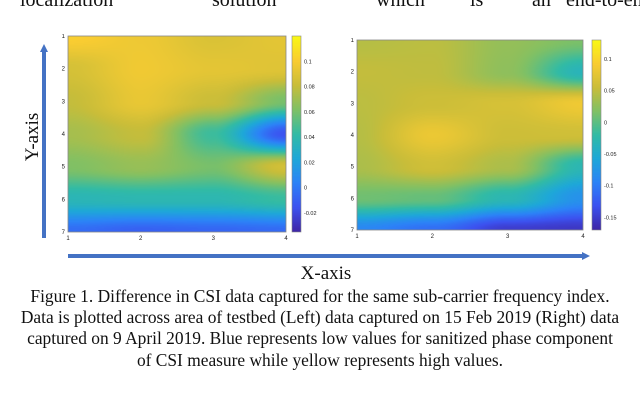 The image size is (640, 406). I want to click on colorbar-tick-label: 0.02, so click(309, 163).